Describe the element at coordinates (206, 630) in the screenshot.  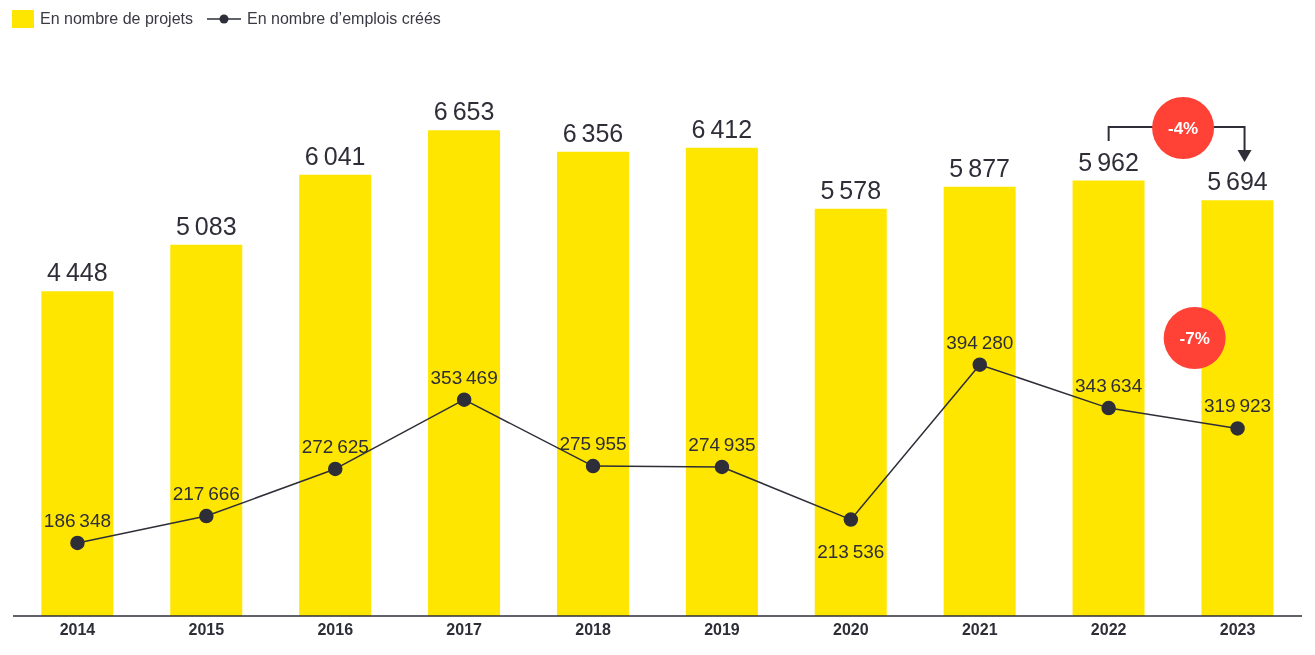
I see `x-tick-label: 2015` at that location.